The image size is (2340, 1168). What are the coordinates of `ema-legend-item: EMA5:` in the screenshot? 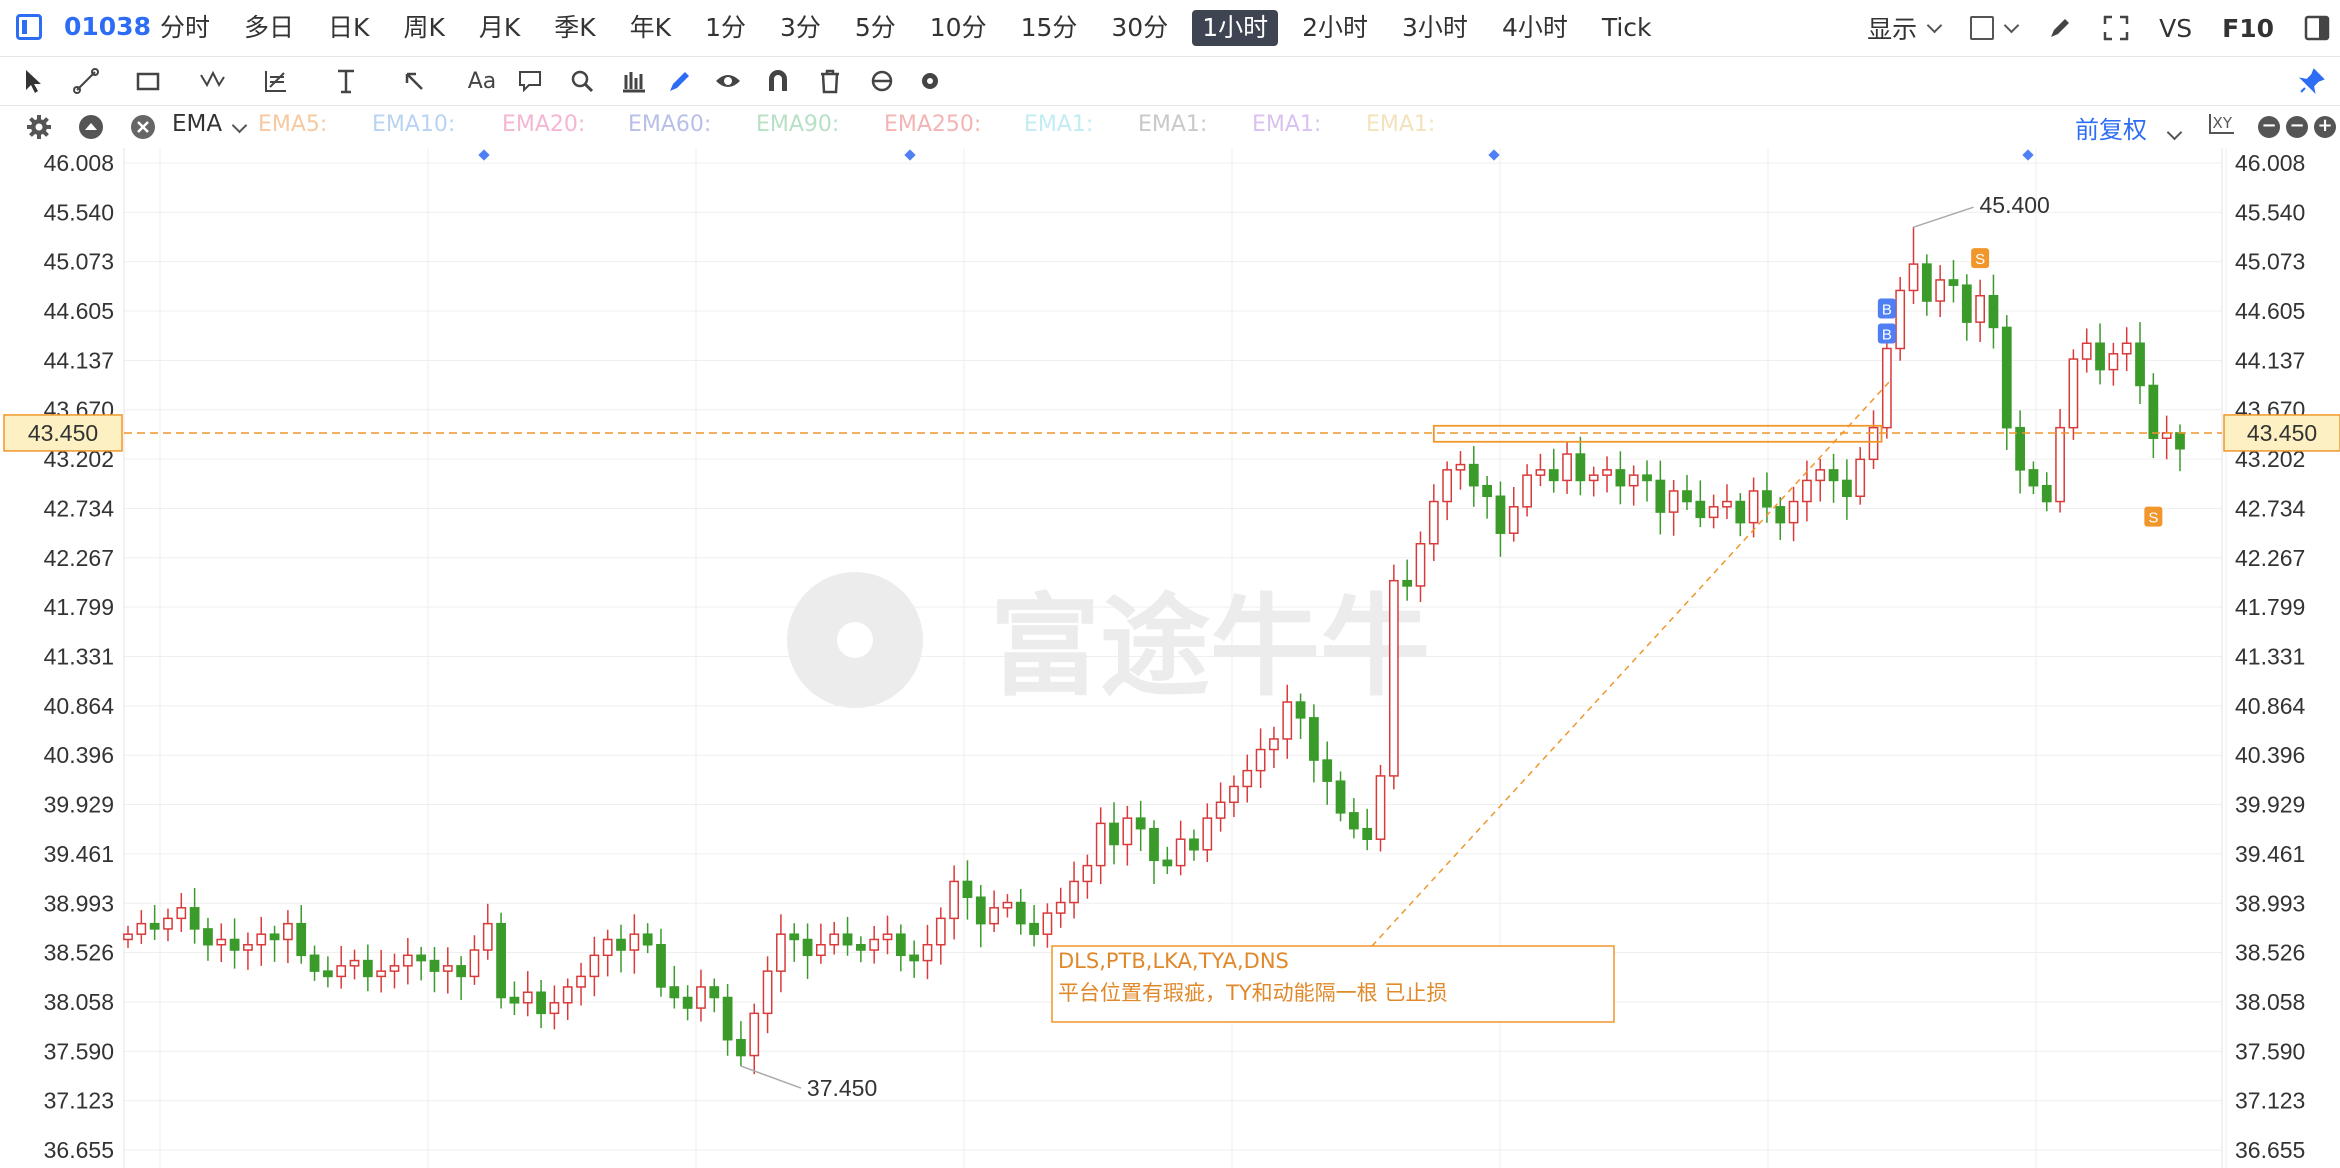 It's located at (293, 124).